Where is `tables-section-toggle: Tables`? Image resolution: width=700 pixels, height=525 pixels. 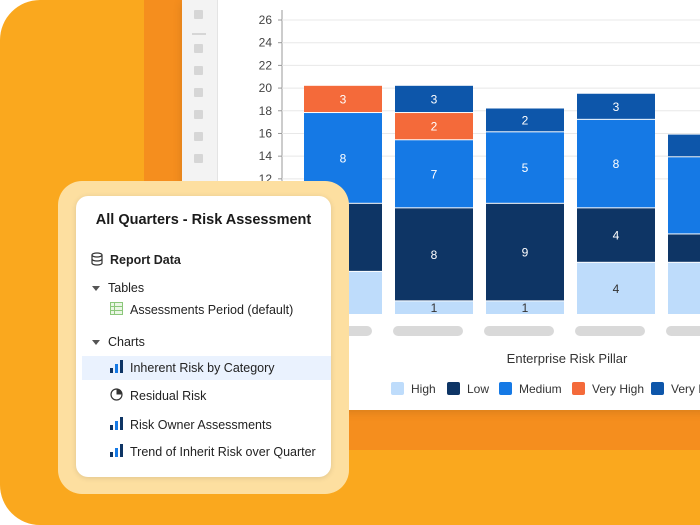
tables-section-toggle: Tables is located at coordinates (118, 288).